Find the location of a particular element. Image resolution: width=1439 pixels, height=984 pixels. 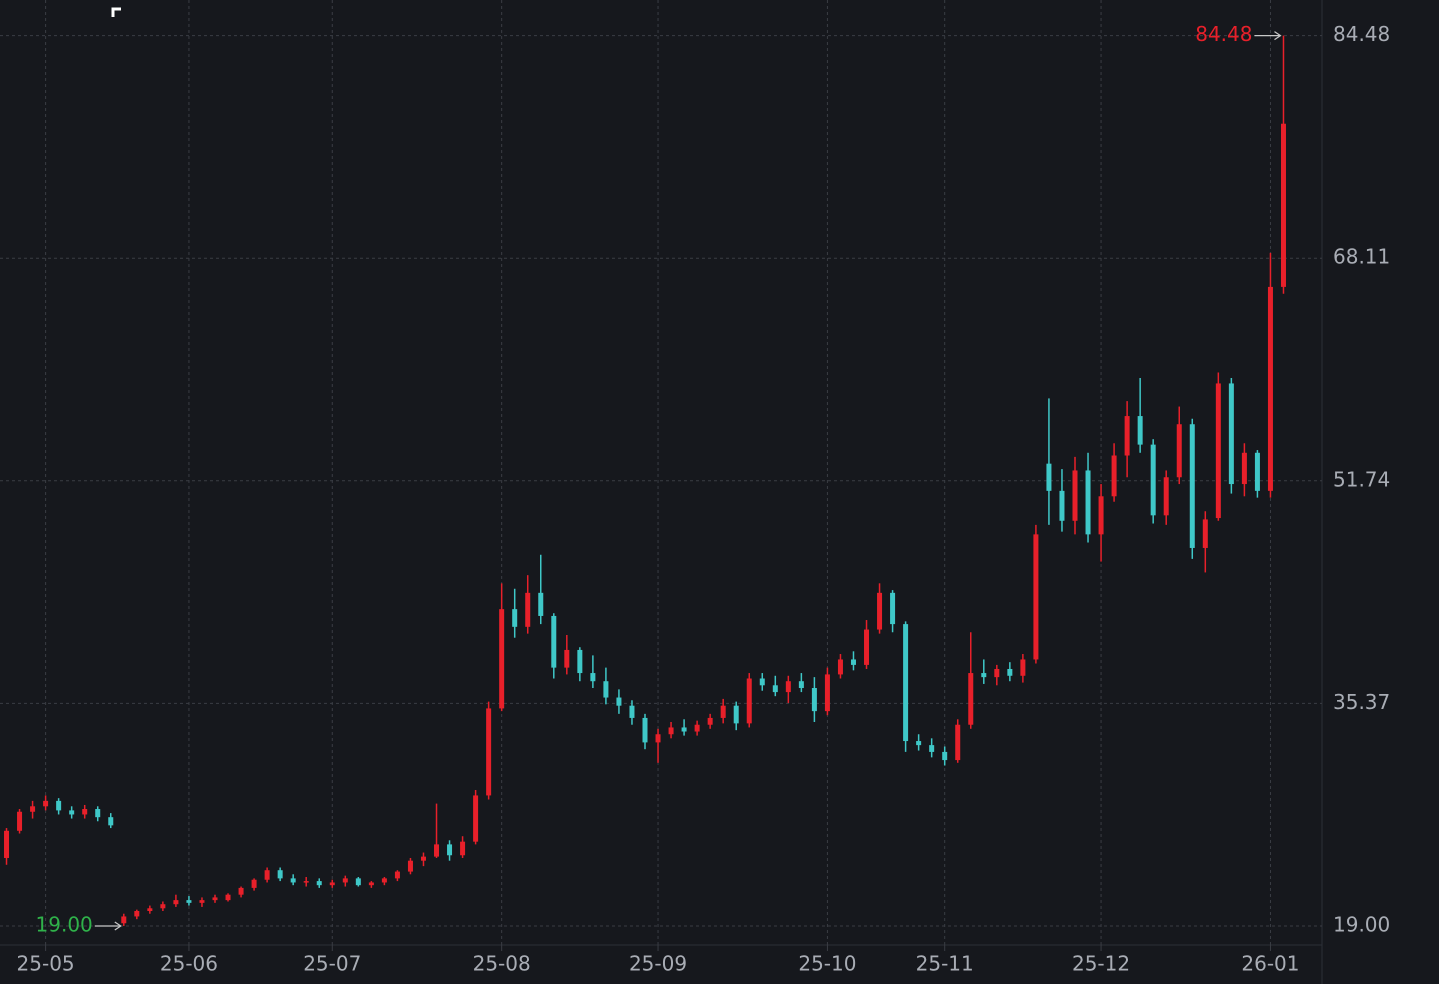

y-tick-label: 35.37 is located at coordinates (1361, 702).